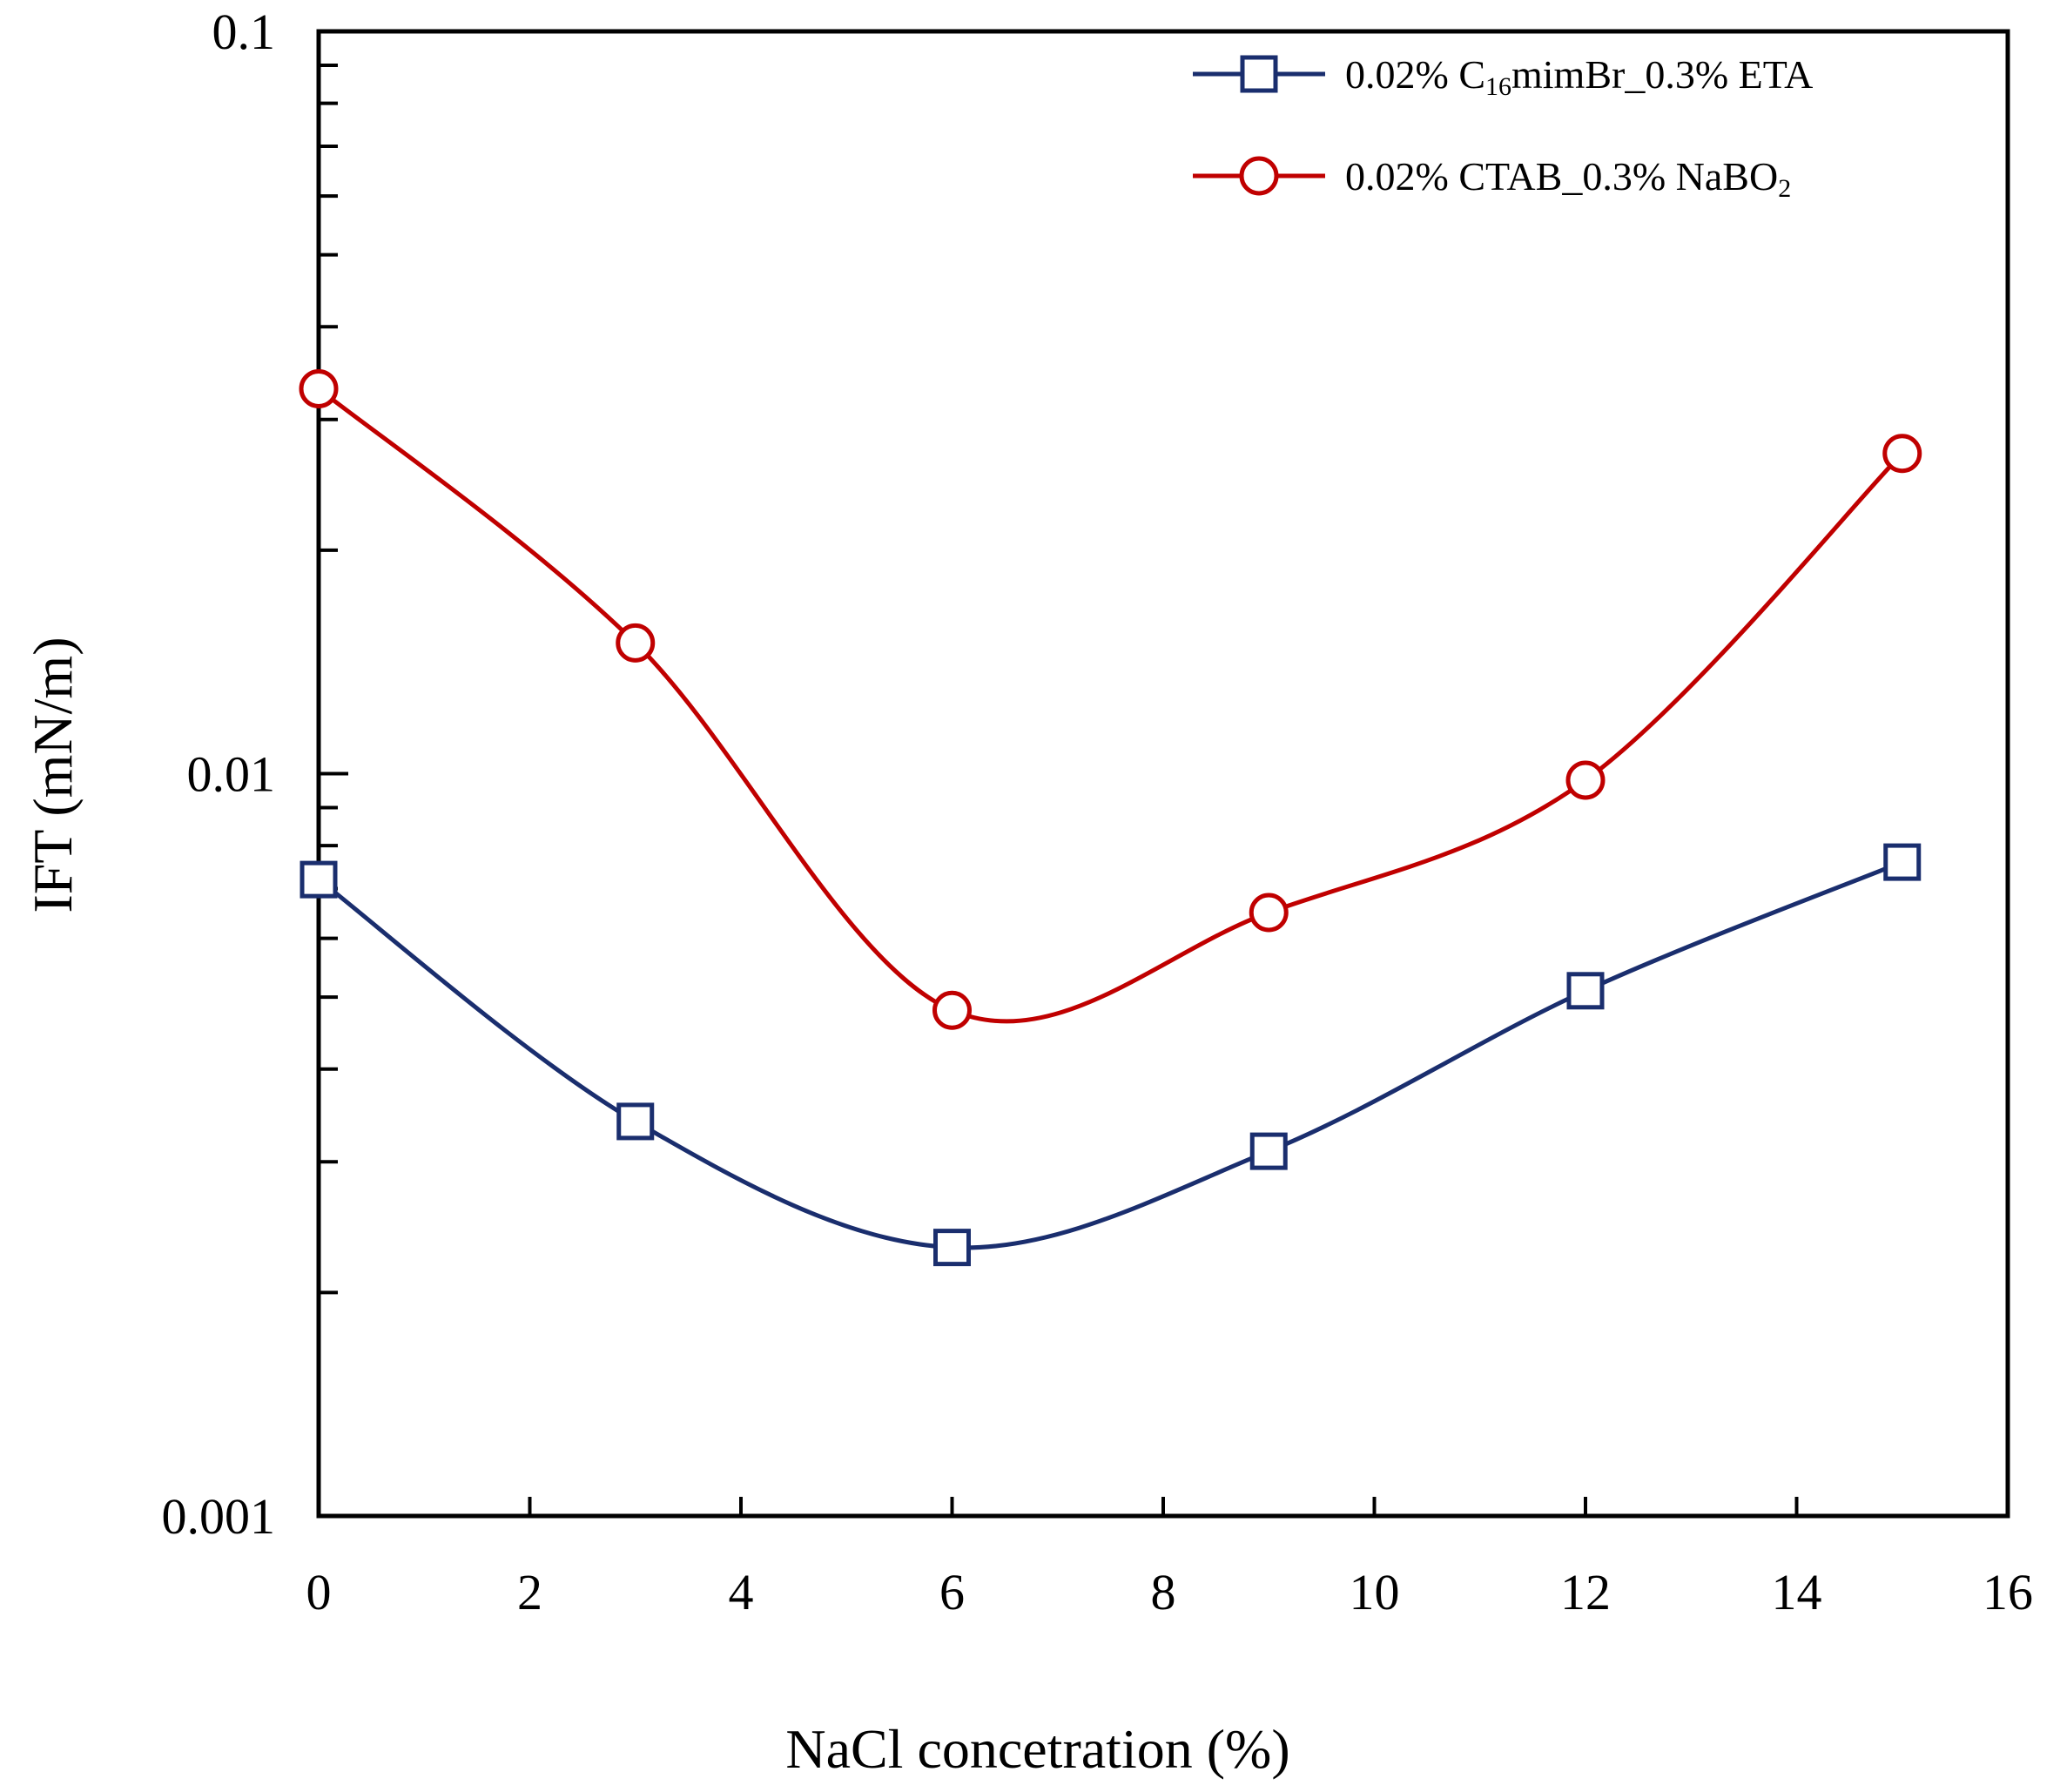 This screenshot has height=1792, width=2060. Describe the element at coordinates (529, 1592) in the screenshot. I see `x-tick-label: 2` at that location.